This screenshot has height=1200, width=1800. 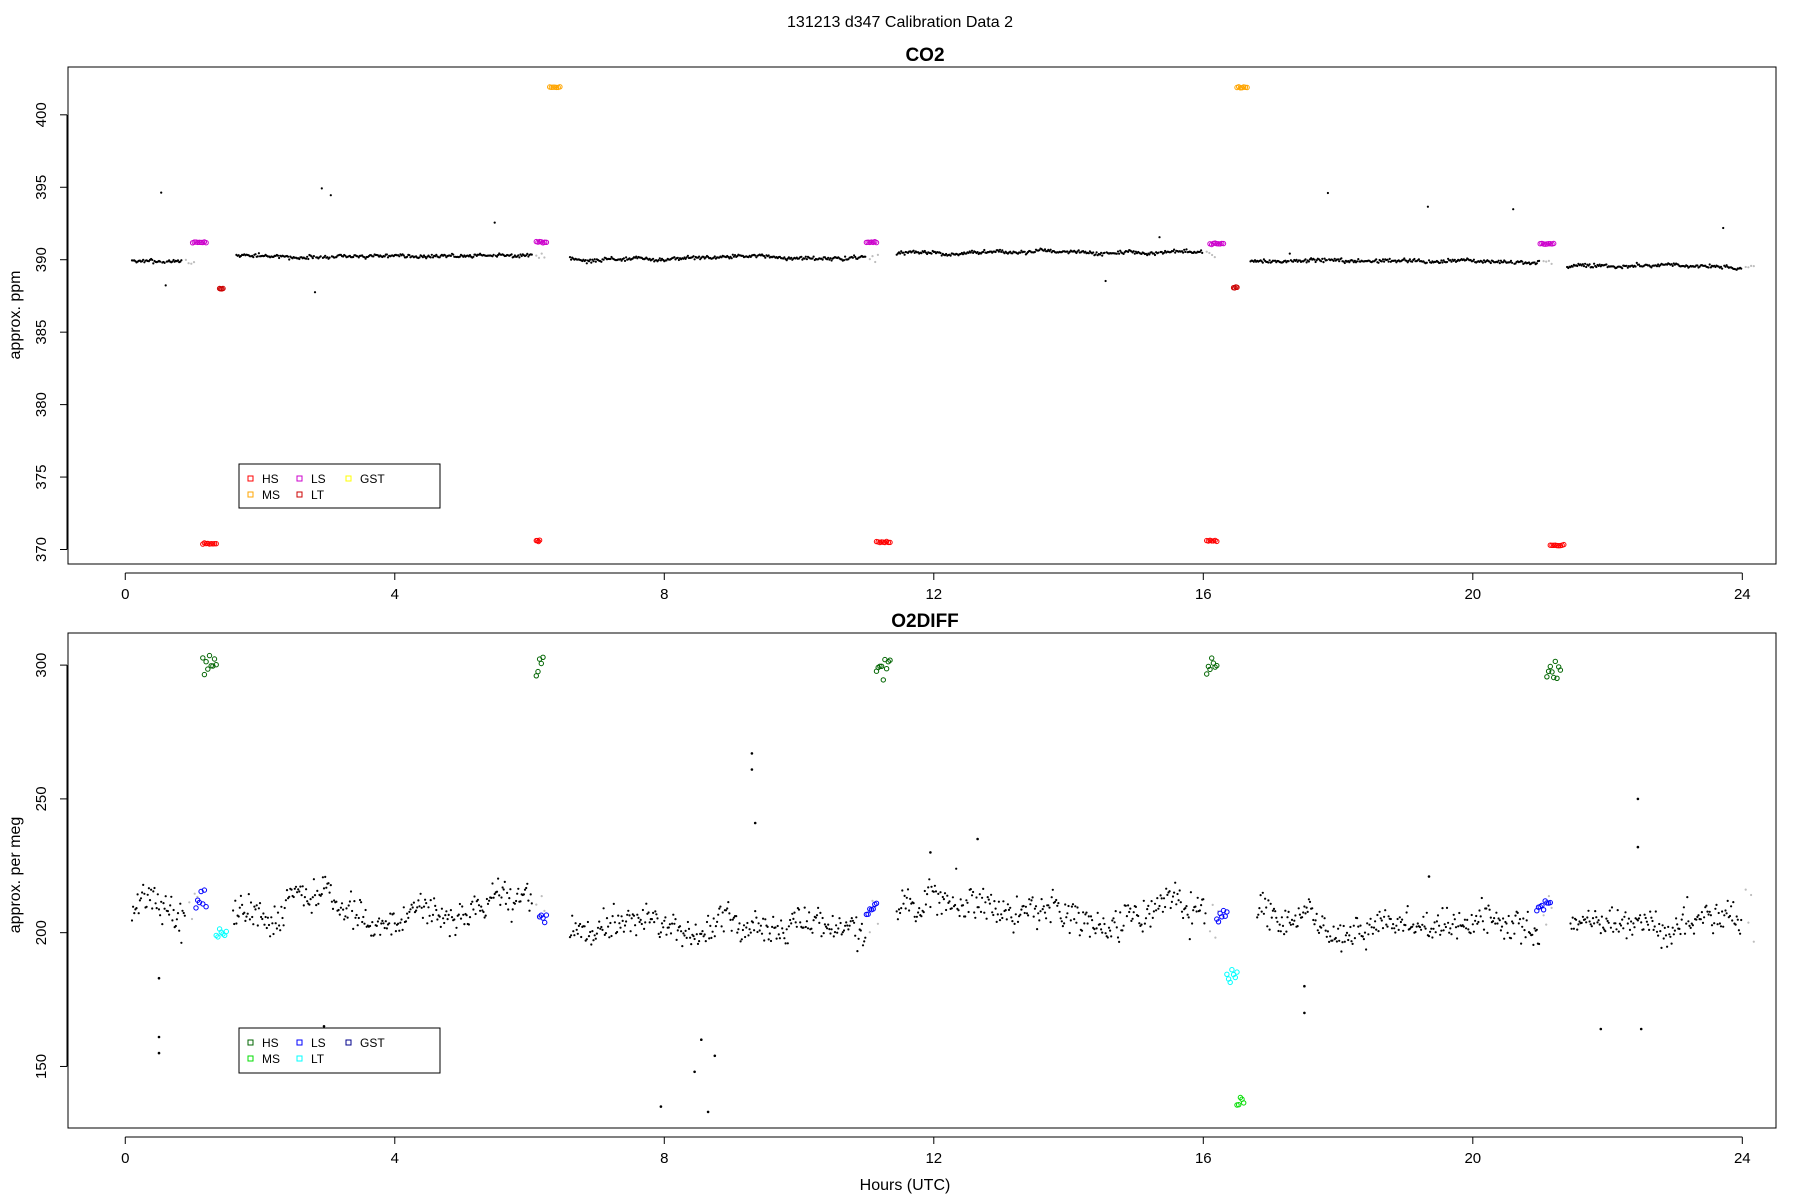 I want to click on o2-x-tick-label: 0, so click(x=125, y=1158).